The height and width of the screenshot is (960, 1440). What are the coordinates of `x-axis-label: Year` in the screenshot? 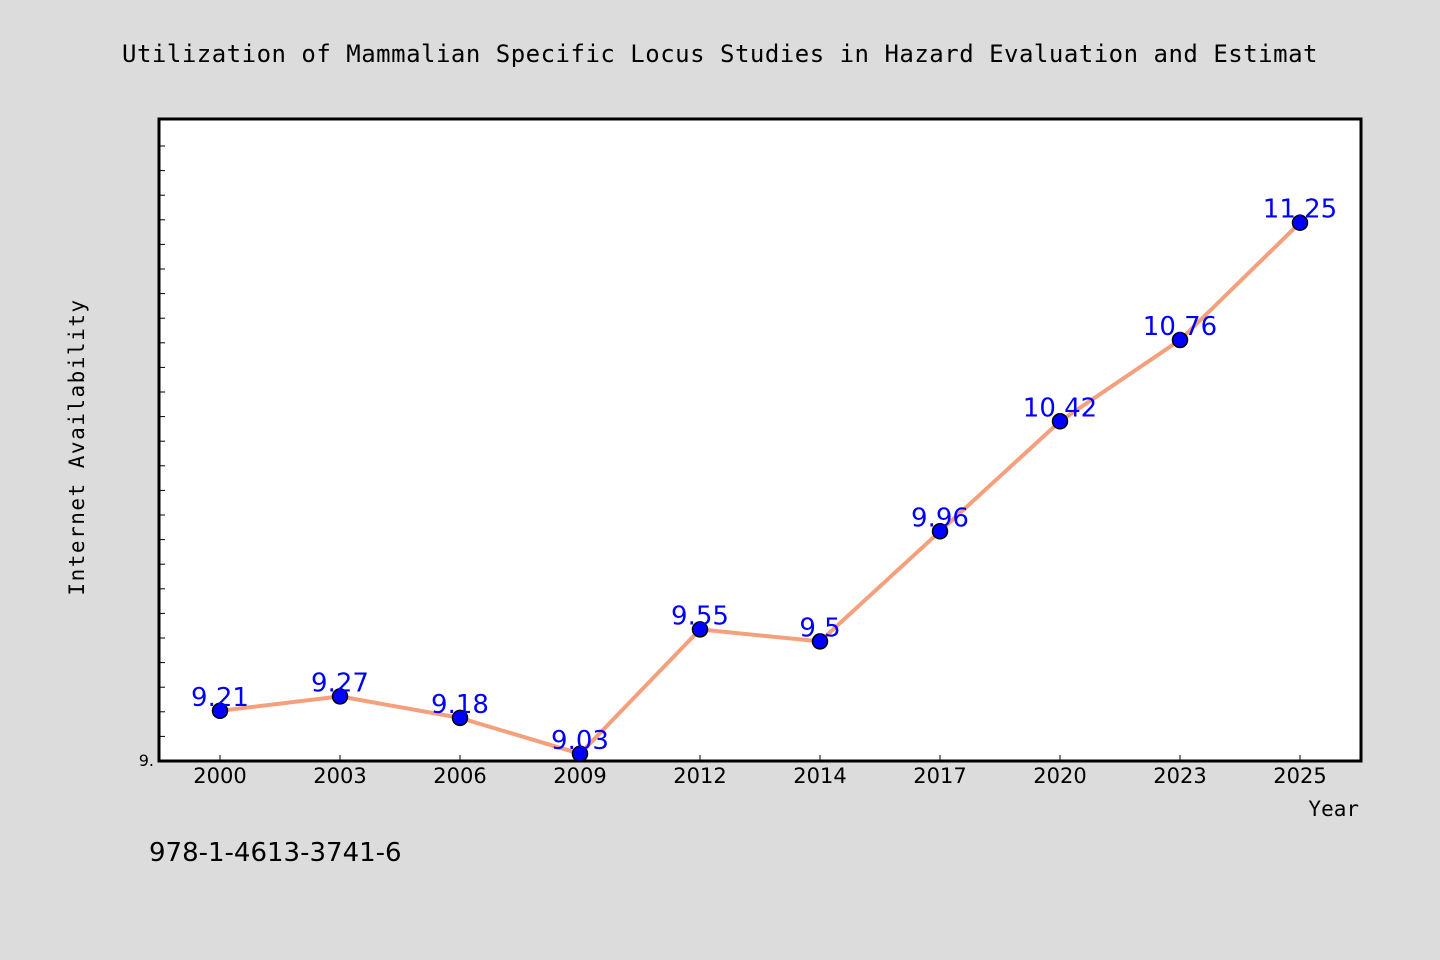 It's located at (1333, 809).